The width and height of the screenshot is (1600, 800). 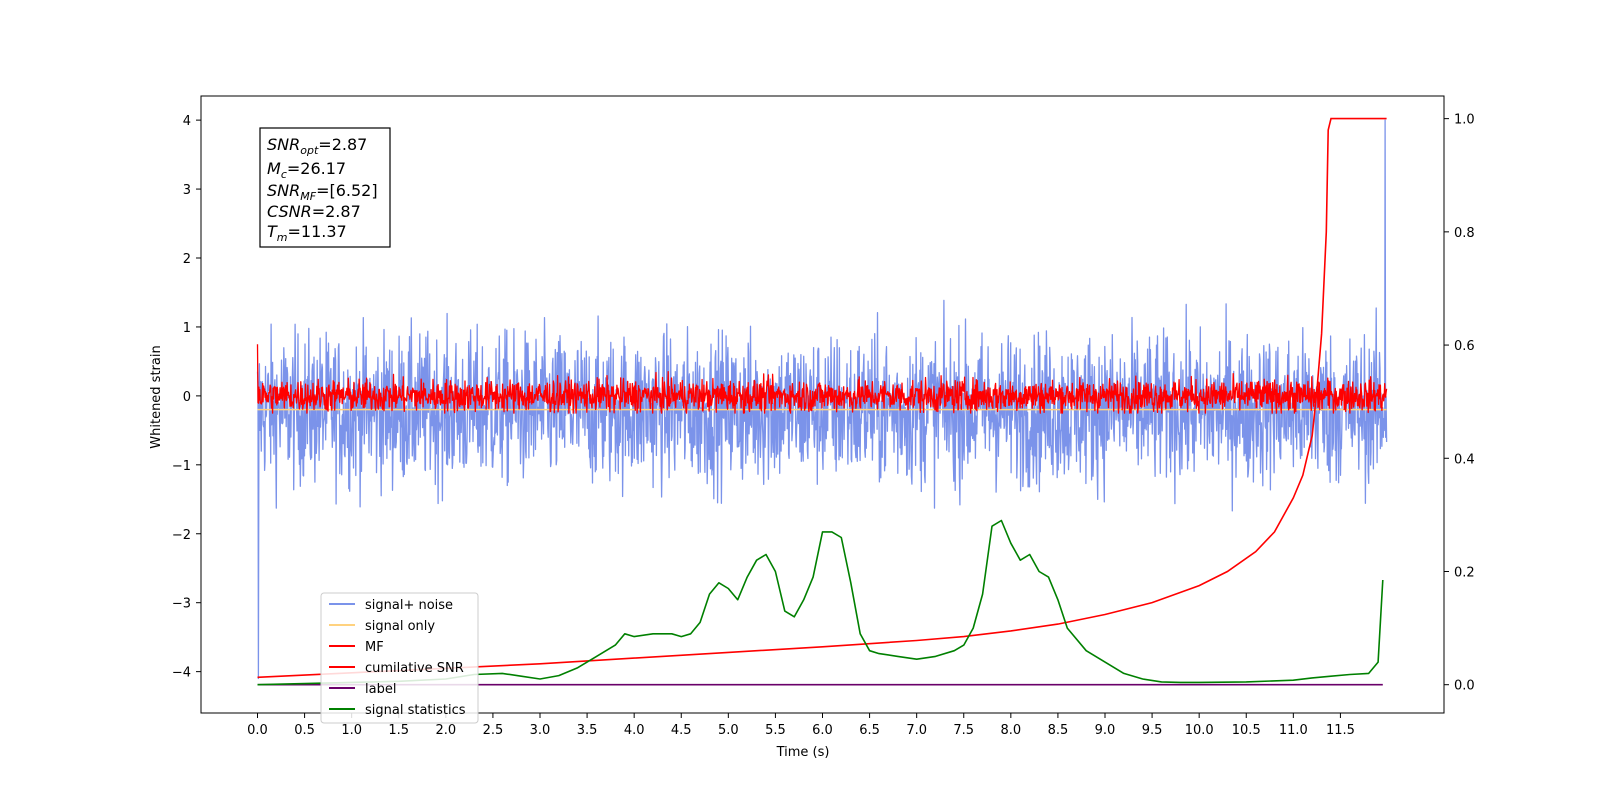 What do you see at coordinates (187, 190) in the screenshot?
I see `y-tick-label: 3` at bounding box center [187, 190].